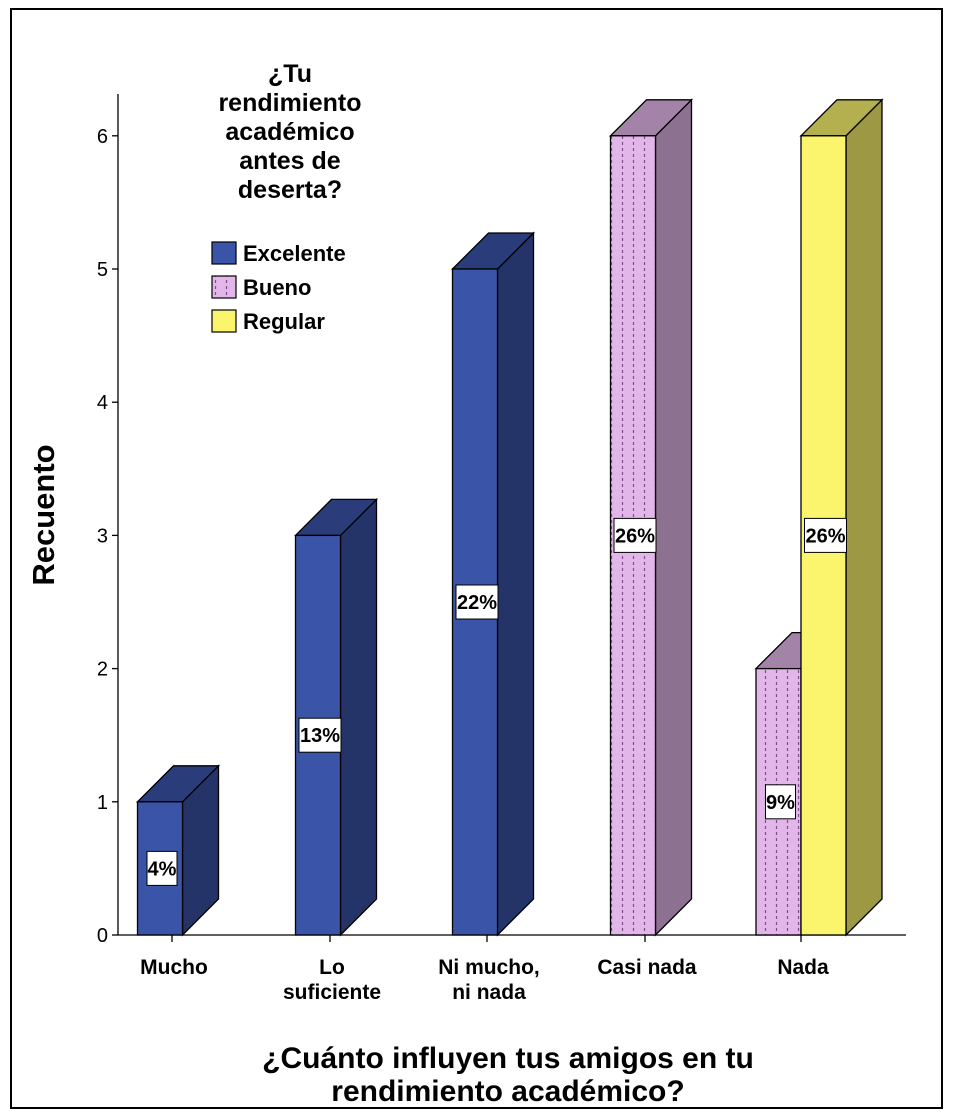 This screenshot has height=1112, width=955. I want to click on y-tick-label: 2, so click(102, 670).